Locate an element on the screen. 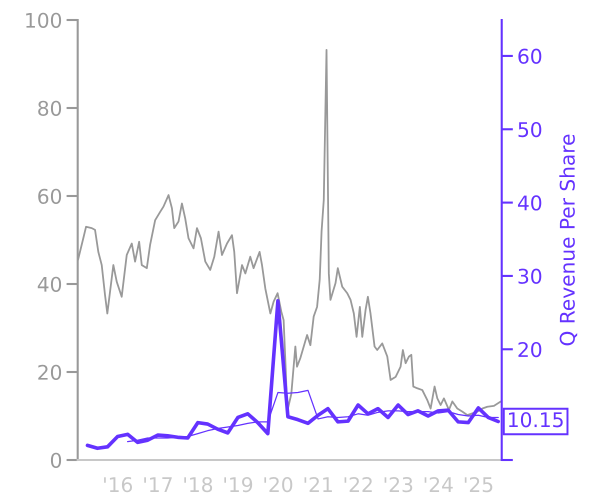 This screenshot has width=600, height=500. y2-axis-title: Q Revenue Per Share is located at coordinates (568, 240).